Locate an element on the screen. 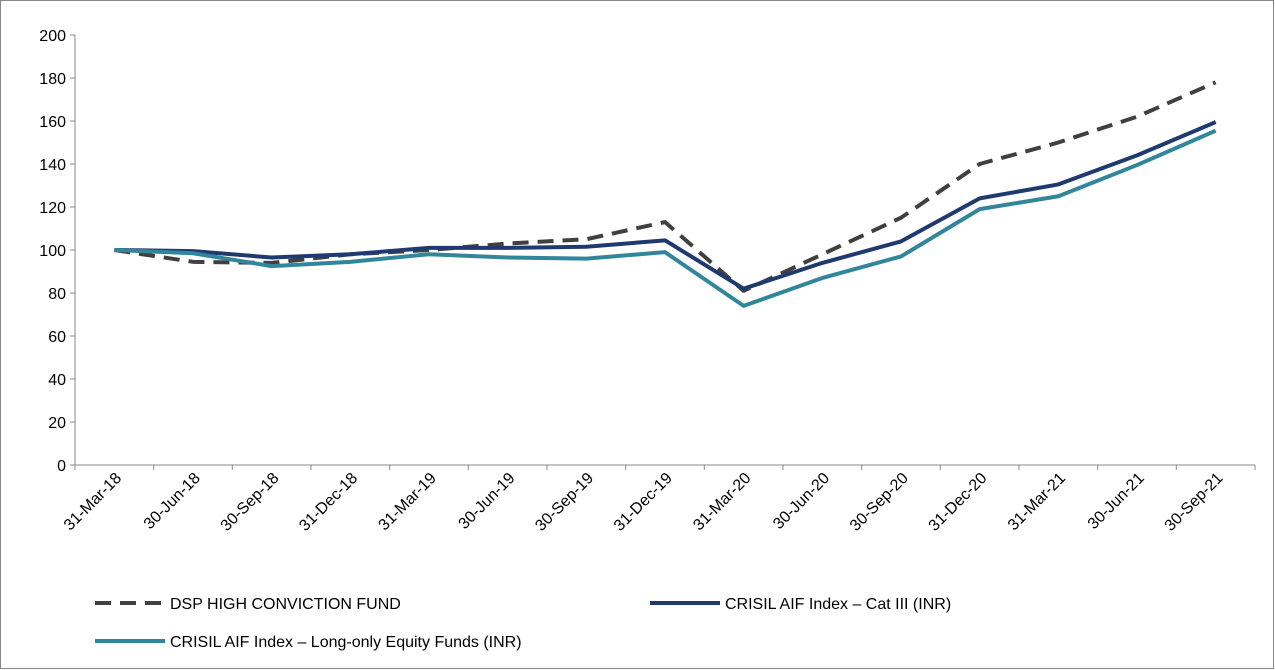 This screenshot has height=670, width=1275. y-tick-label: 40 is located at coordinates (57, 380).